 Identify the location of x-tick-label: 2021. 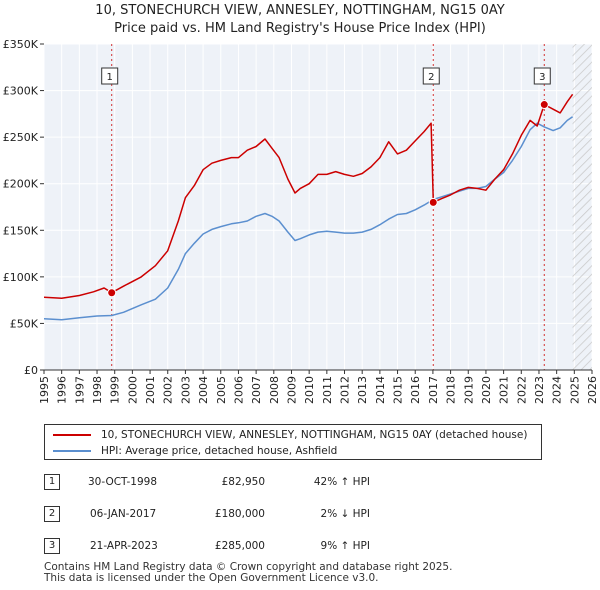
(504, 390).